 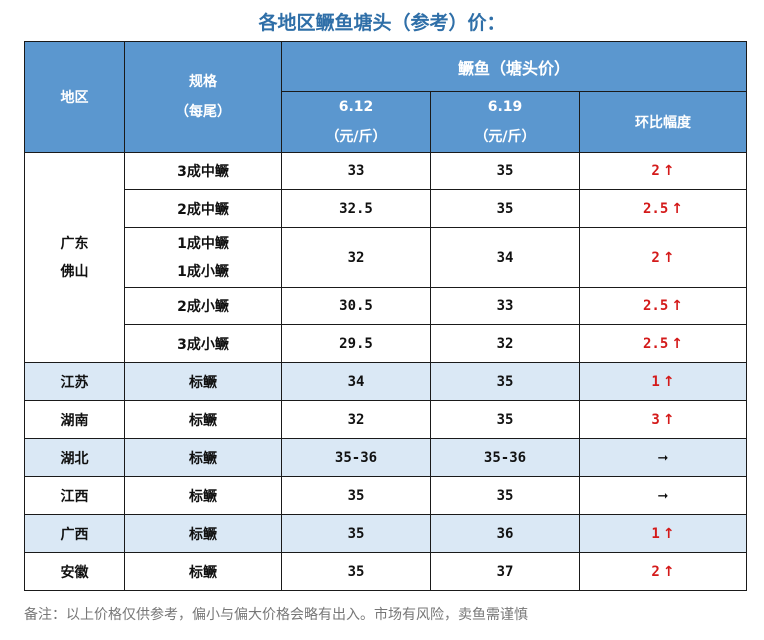 I want to click on header-region: 地区, so click(x=74, y=97).